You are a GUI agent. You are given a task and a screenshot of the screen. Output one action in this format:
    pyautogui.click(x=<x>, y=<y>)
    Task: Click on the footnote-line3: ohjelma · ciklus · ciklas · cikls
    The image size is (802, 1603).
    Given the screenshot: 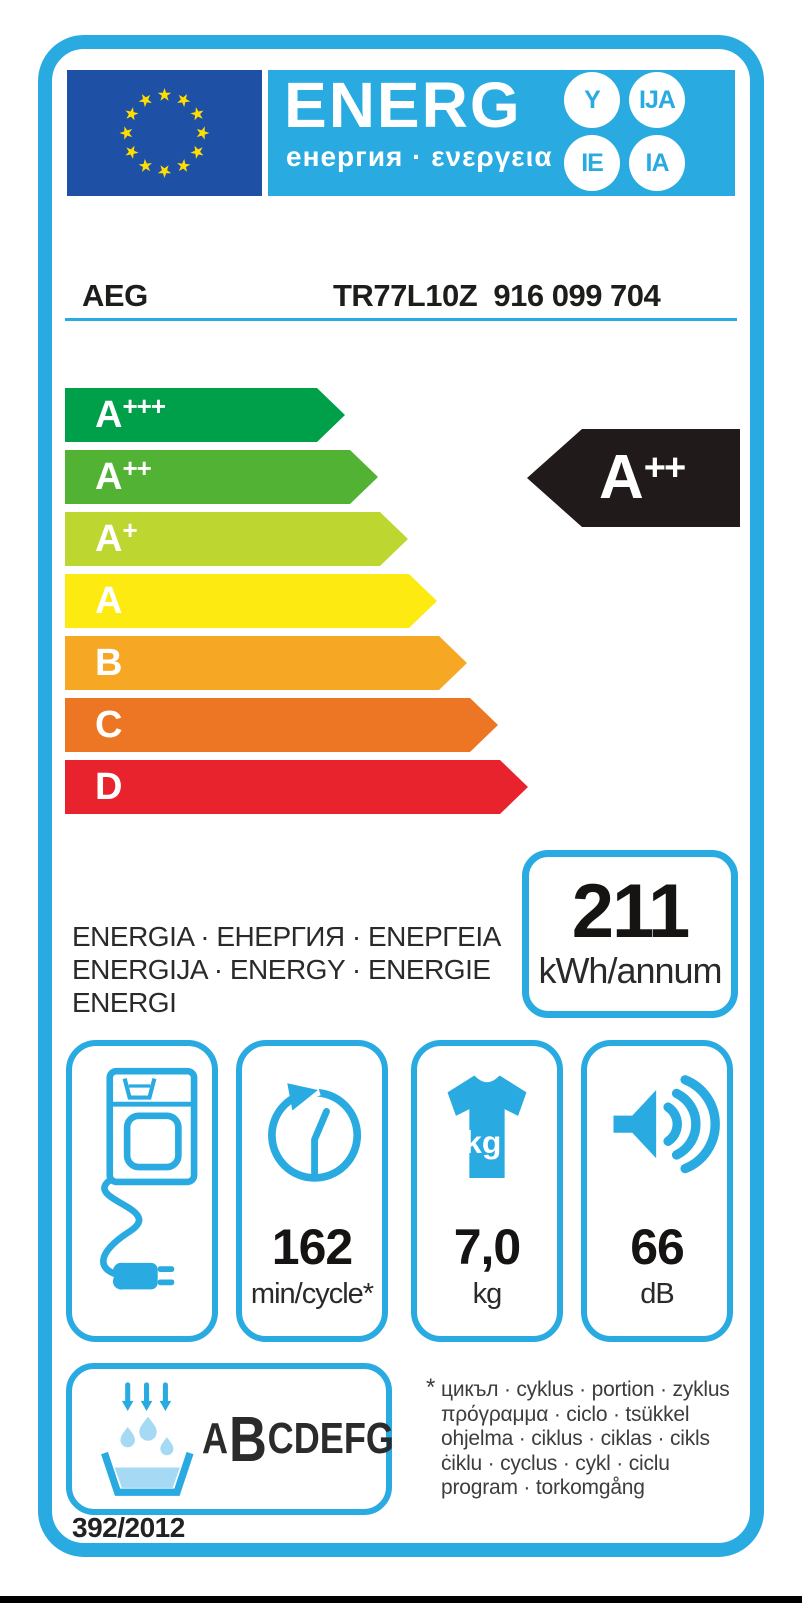 What is the action you would take?
    pyautogui.click(x=575, y=1438)
    